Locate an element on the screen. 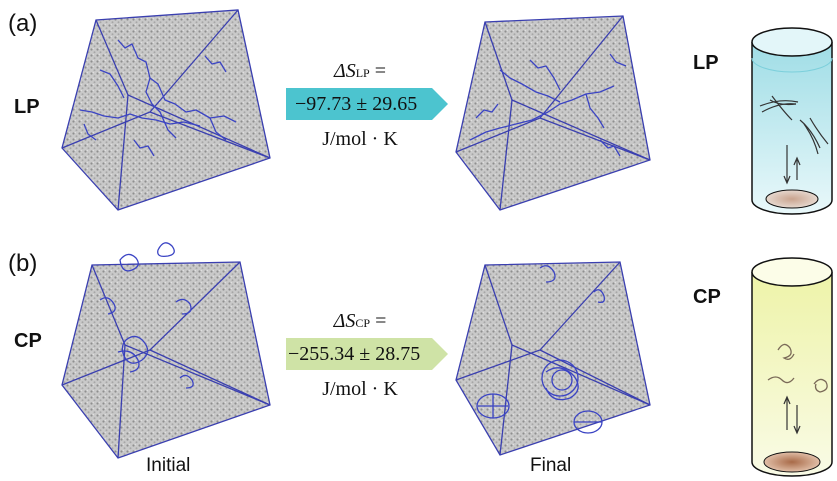  cp-equals: = is located at coordinates (381, 321).